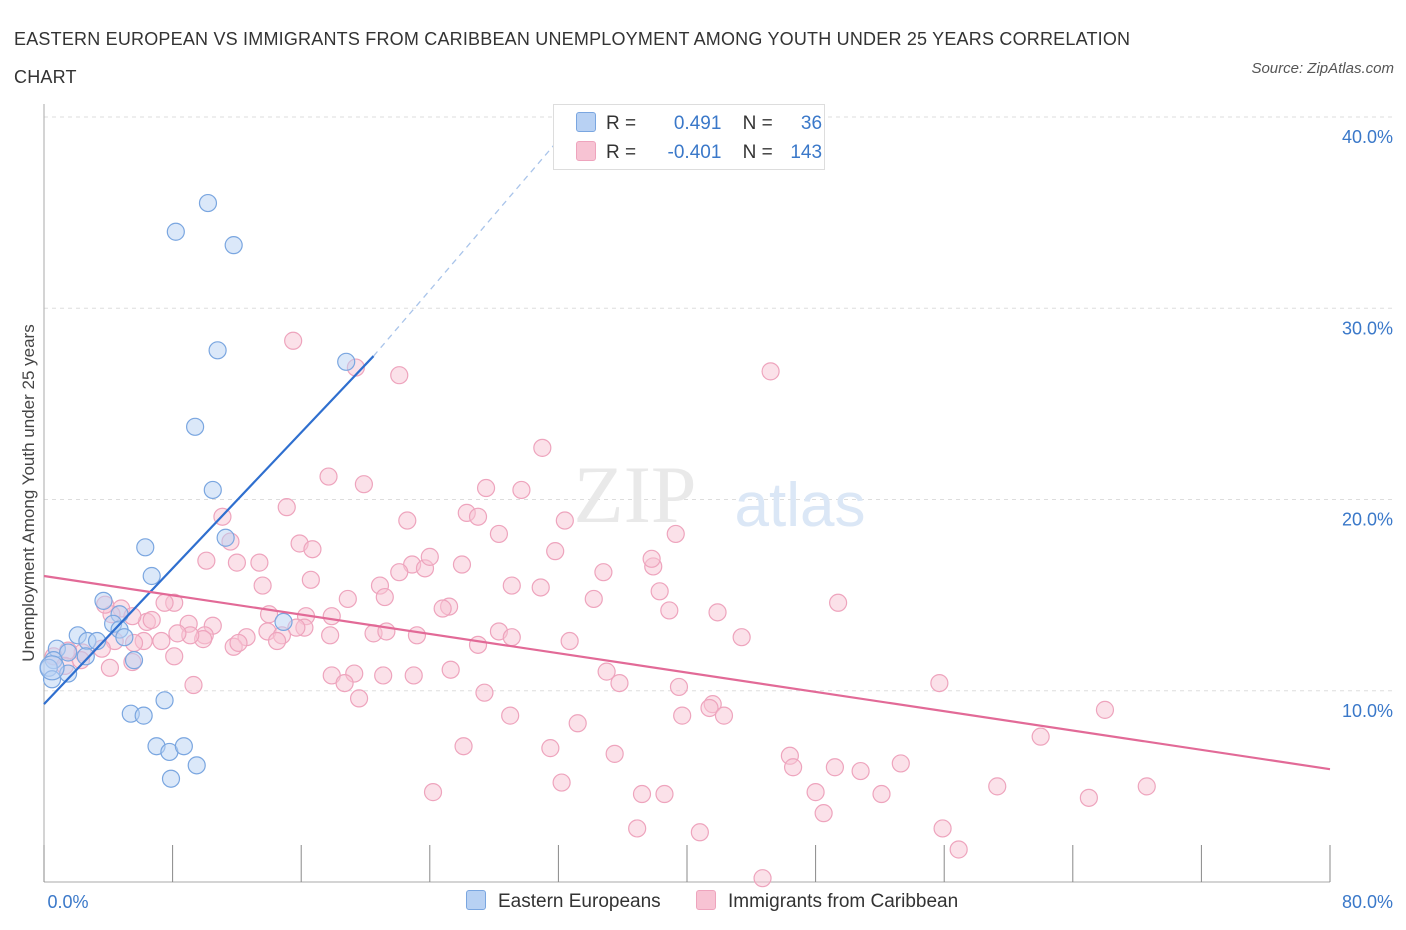  I want to click on legend-r-label-2: R =, so click(621, 152).